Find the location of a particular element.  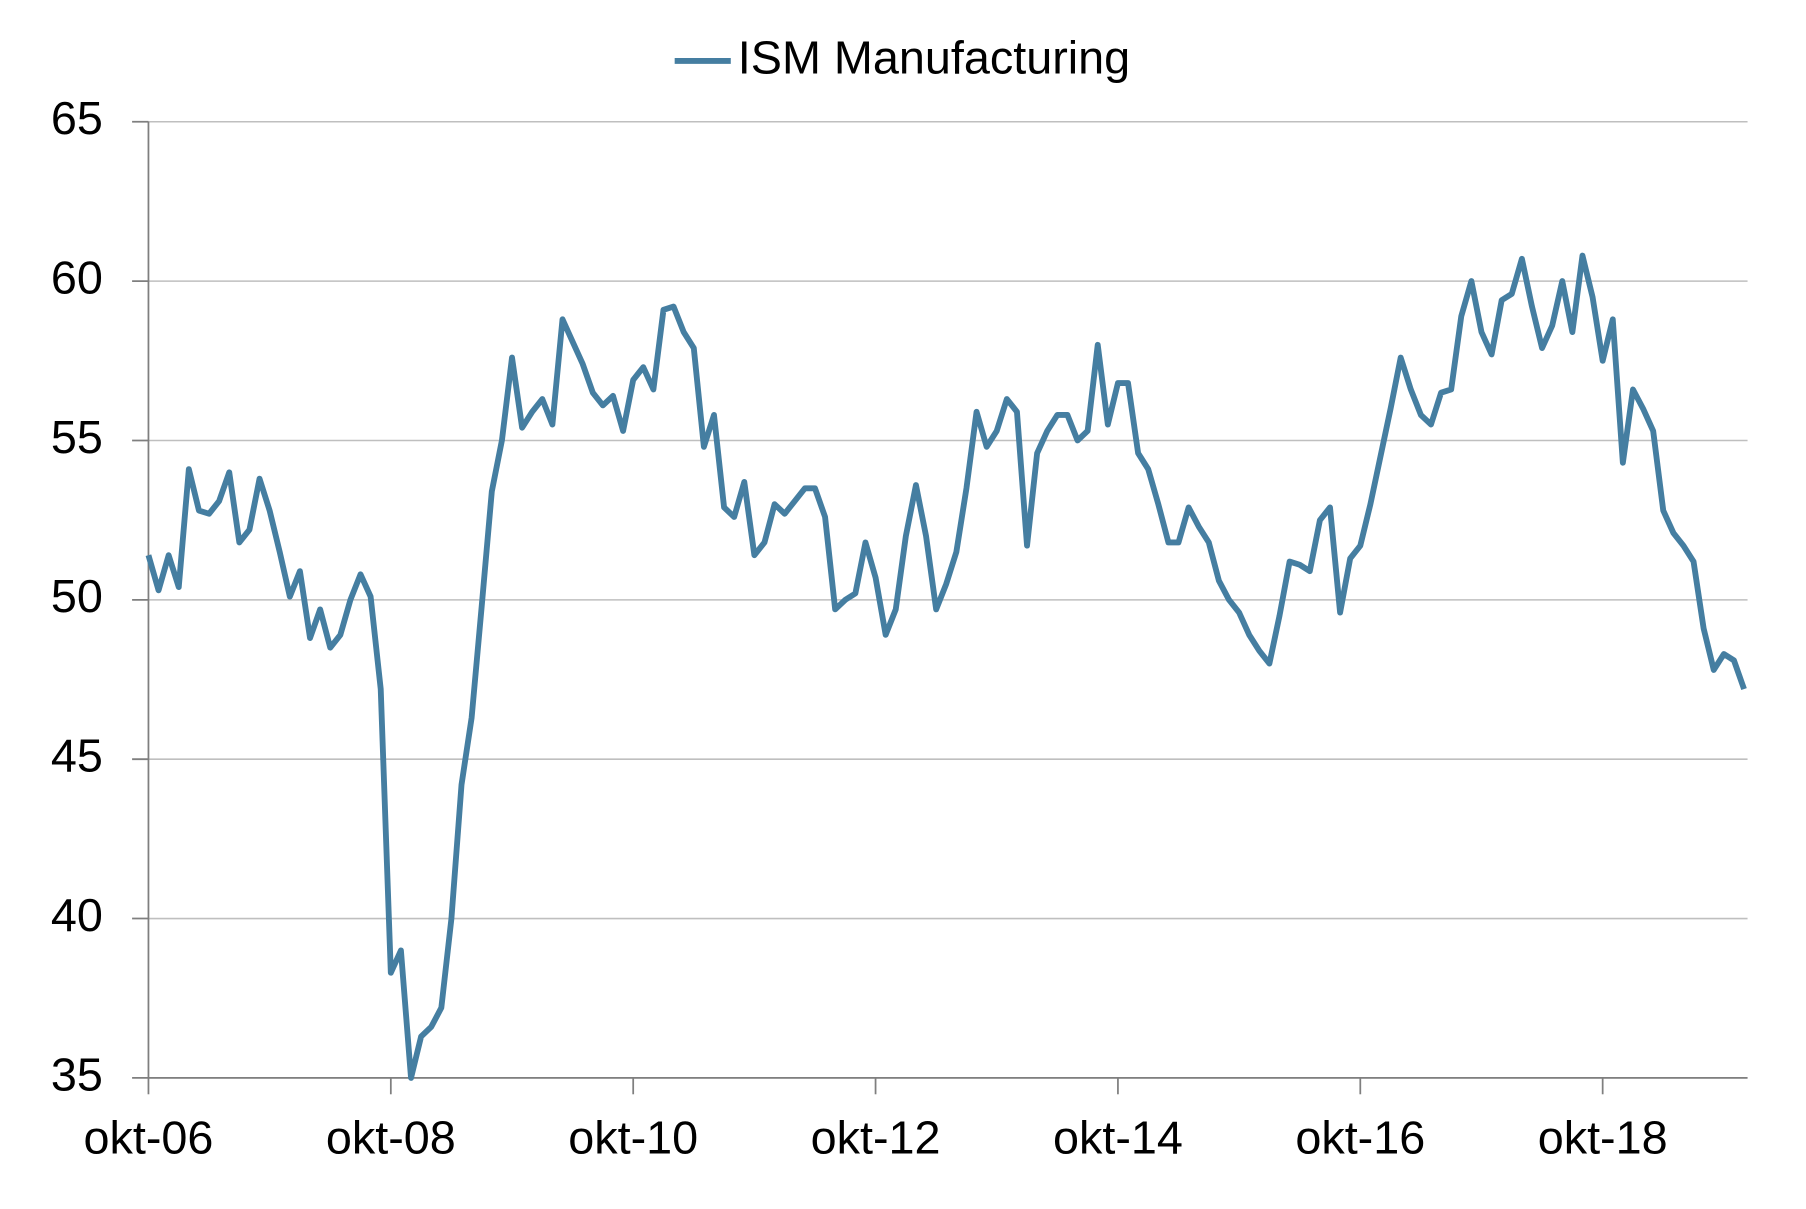

y-tick-label: 40 is located at coordinates (77, 915).